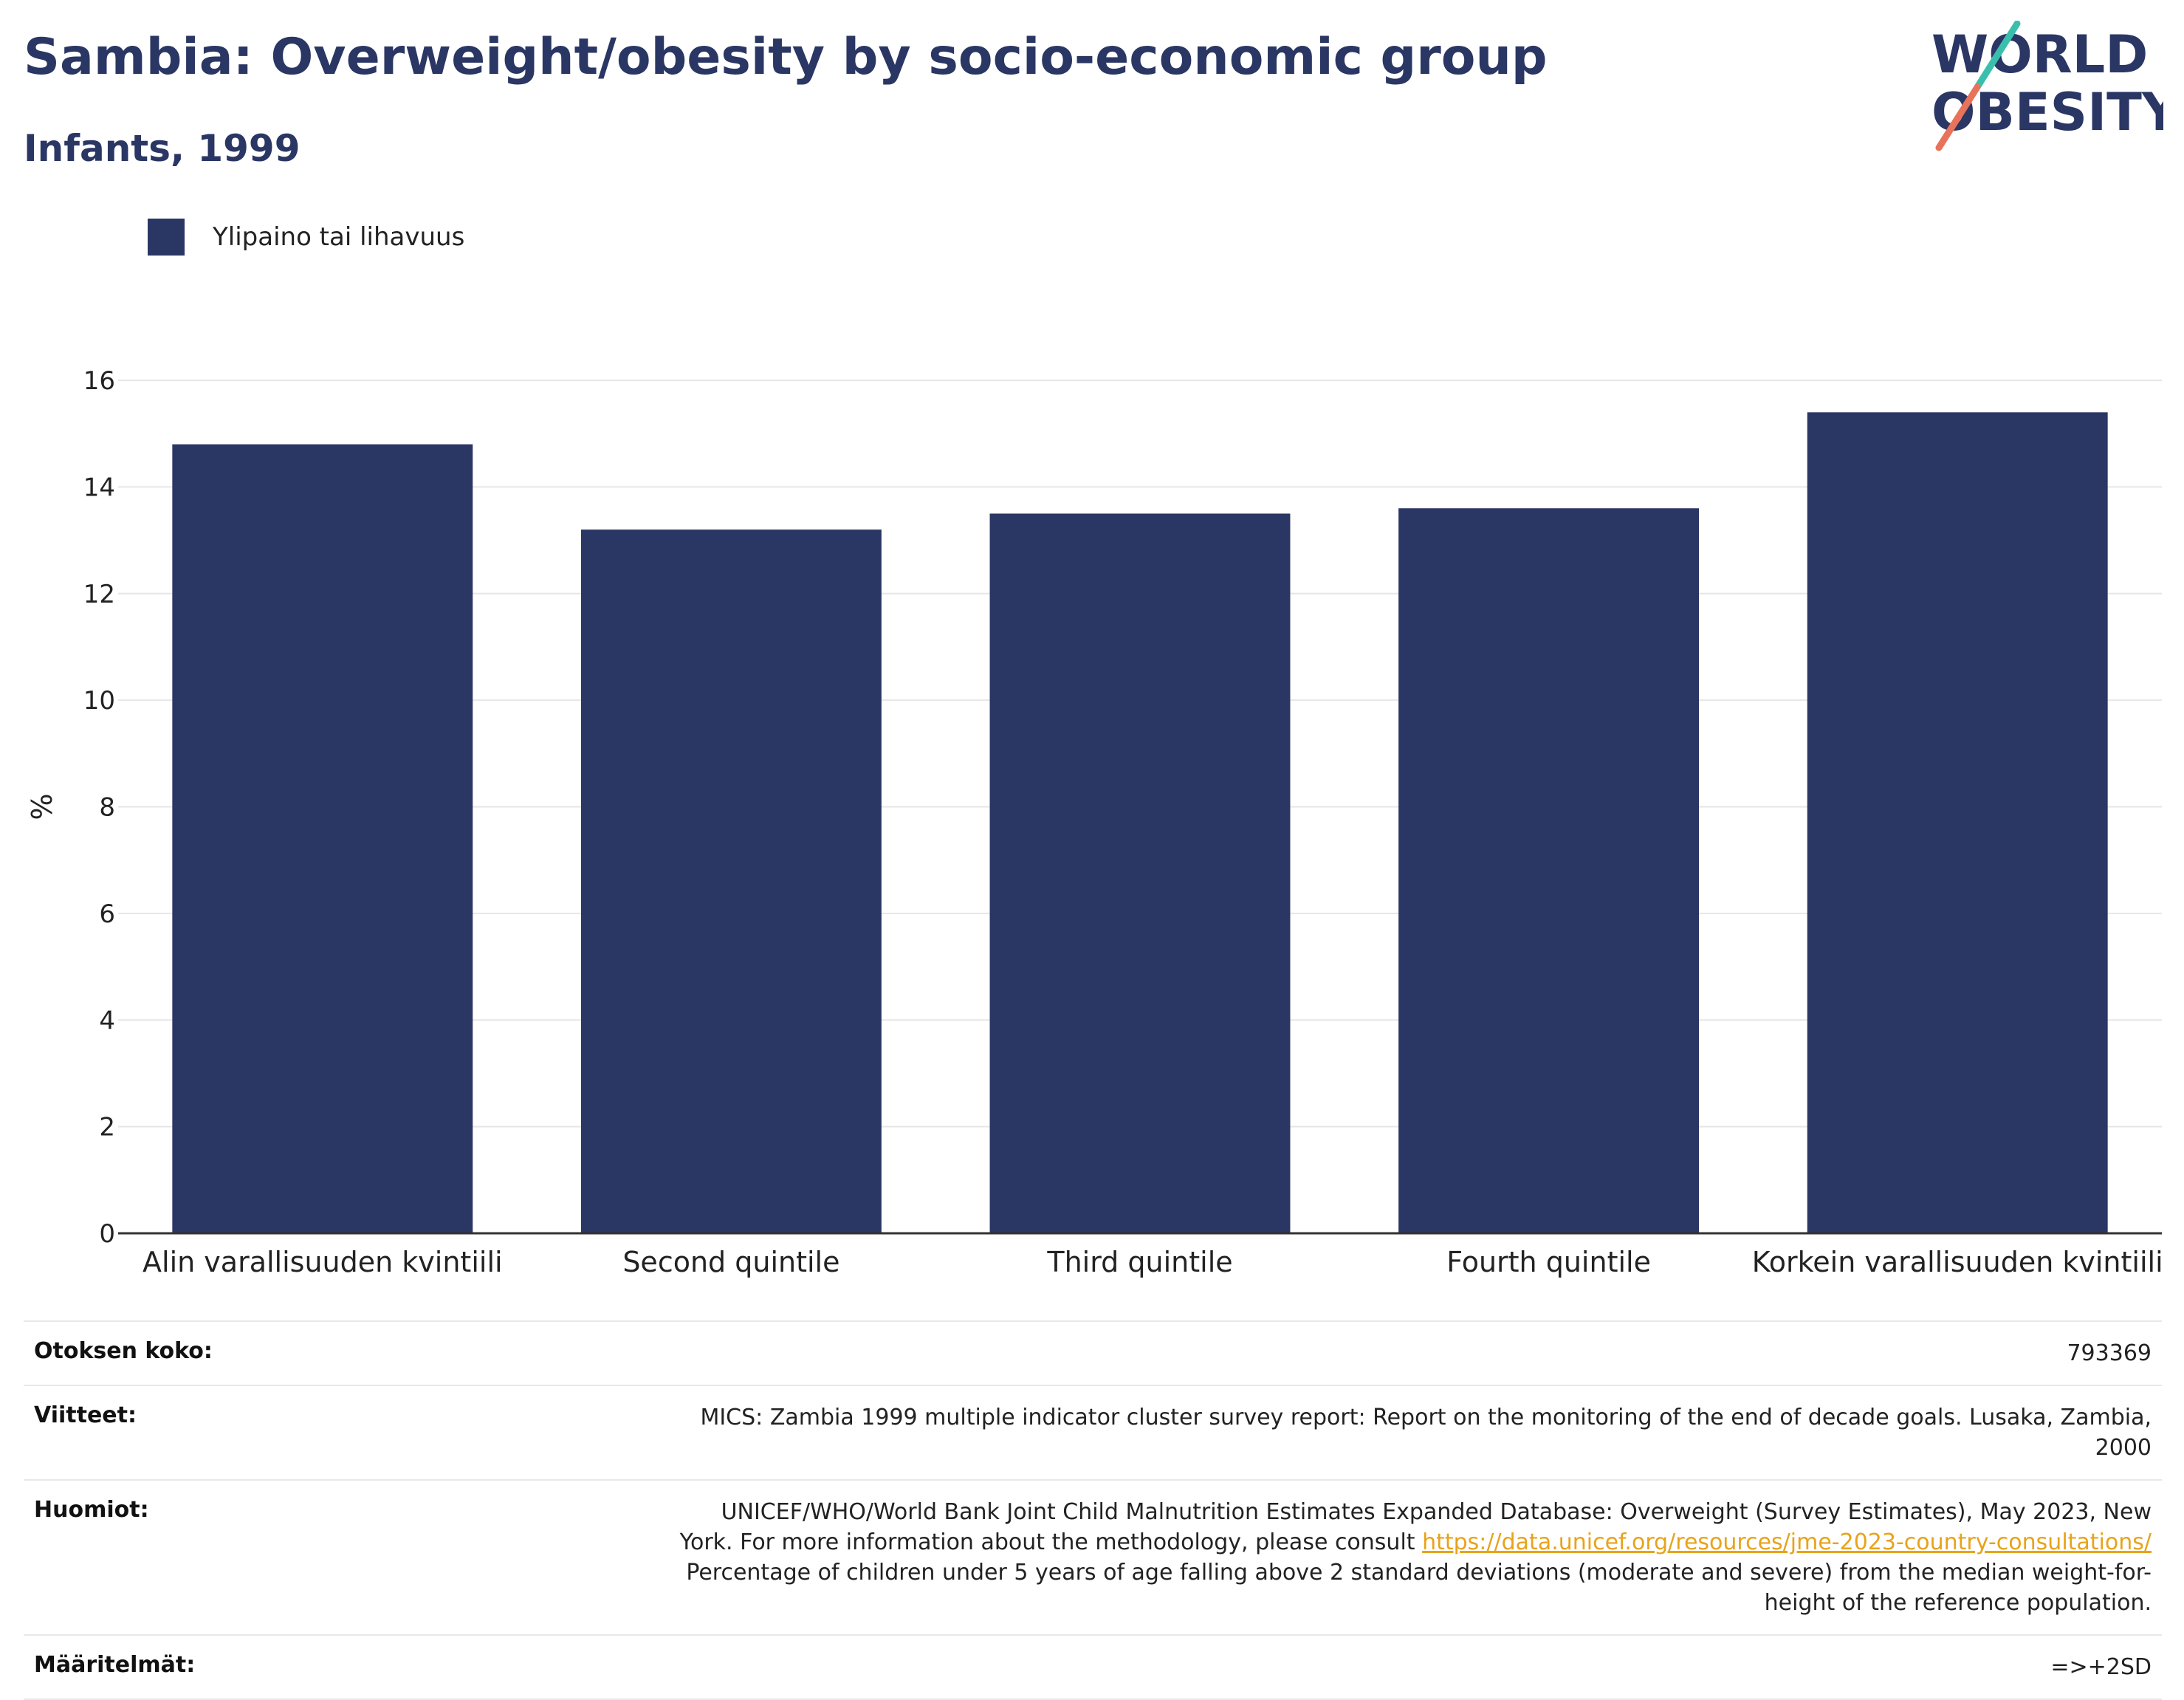 This screenshot has width=2184, height=1700. I want to click on logo-teal-slash, so click(1998, 56).